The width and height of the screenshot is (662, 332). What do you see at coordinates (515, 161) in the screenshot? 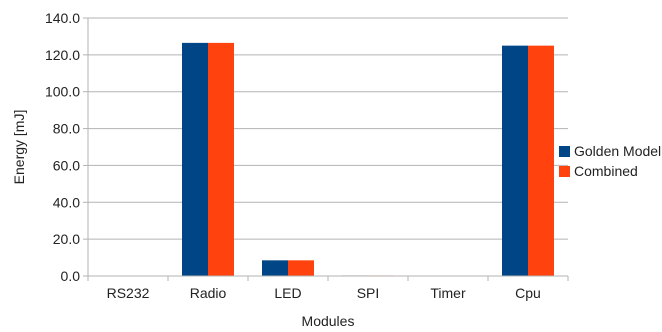
I see `bar-cpu-golden-model` at bounding box center [515, 161].